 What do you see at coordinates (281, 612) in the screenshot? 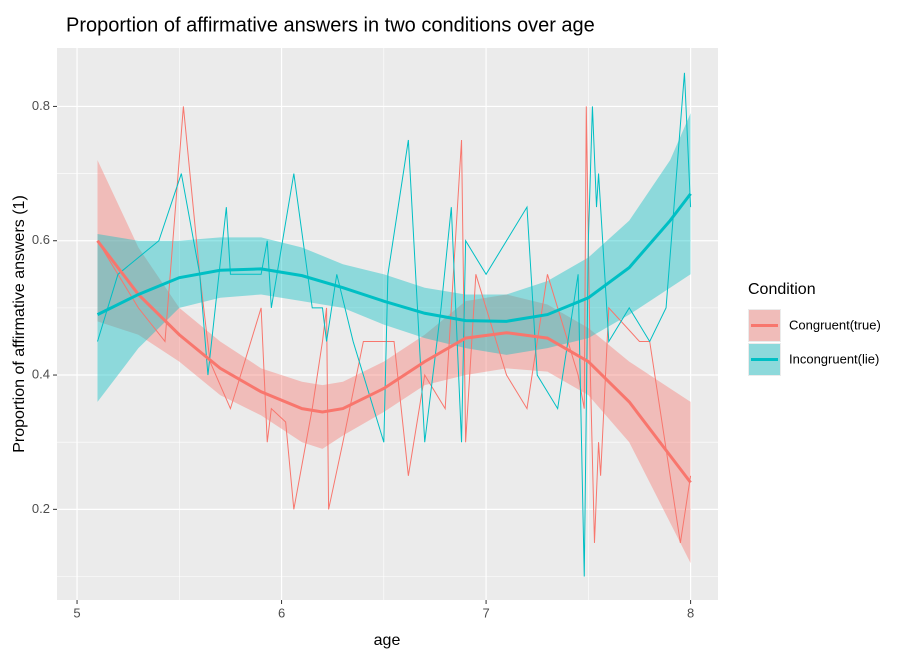
I see `x-tick-label: 6` at bounding box center [281, 612].